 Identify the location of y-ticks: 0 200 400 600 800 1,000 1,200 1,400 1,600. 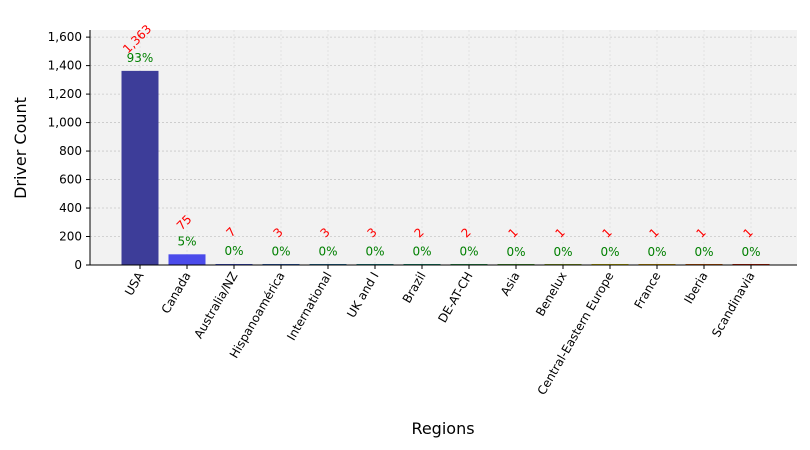
(69, 151).